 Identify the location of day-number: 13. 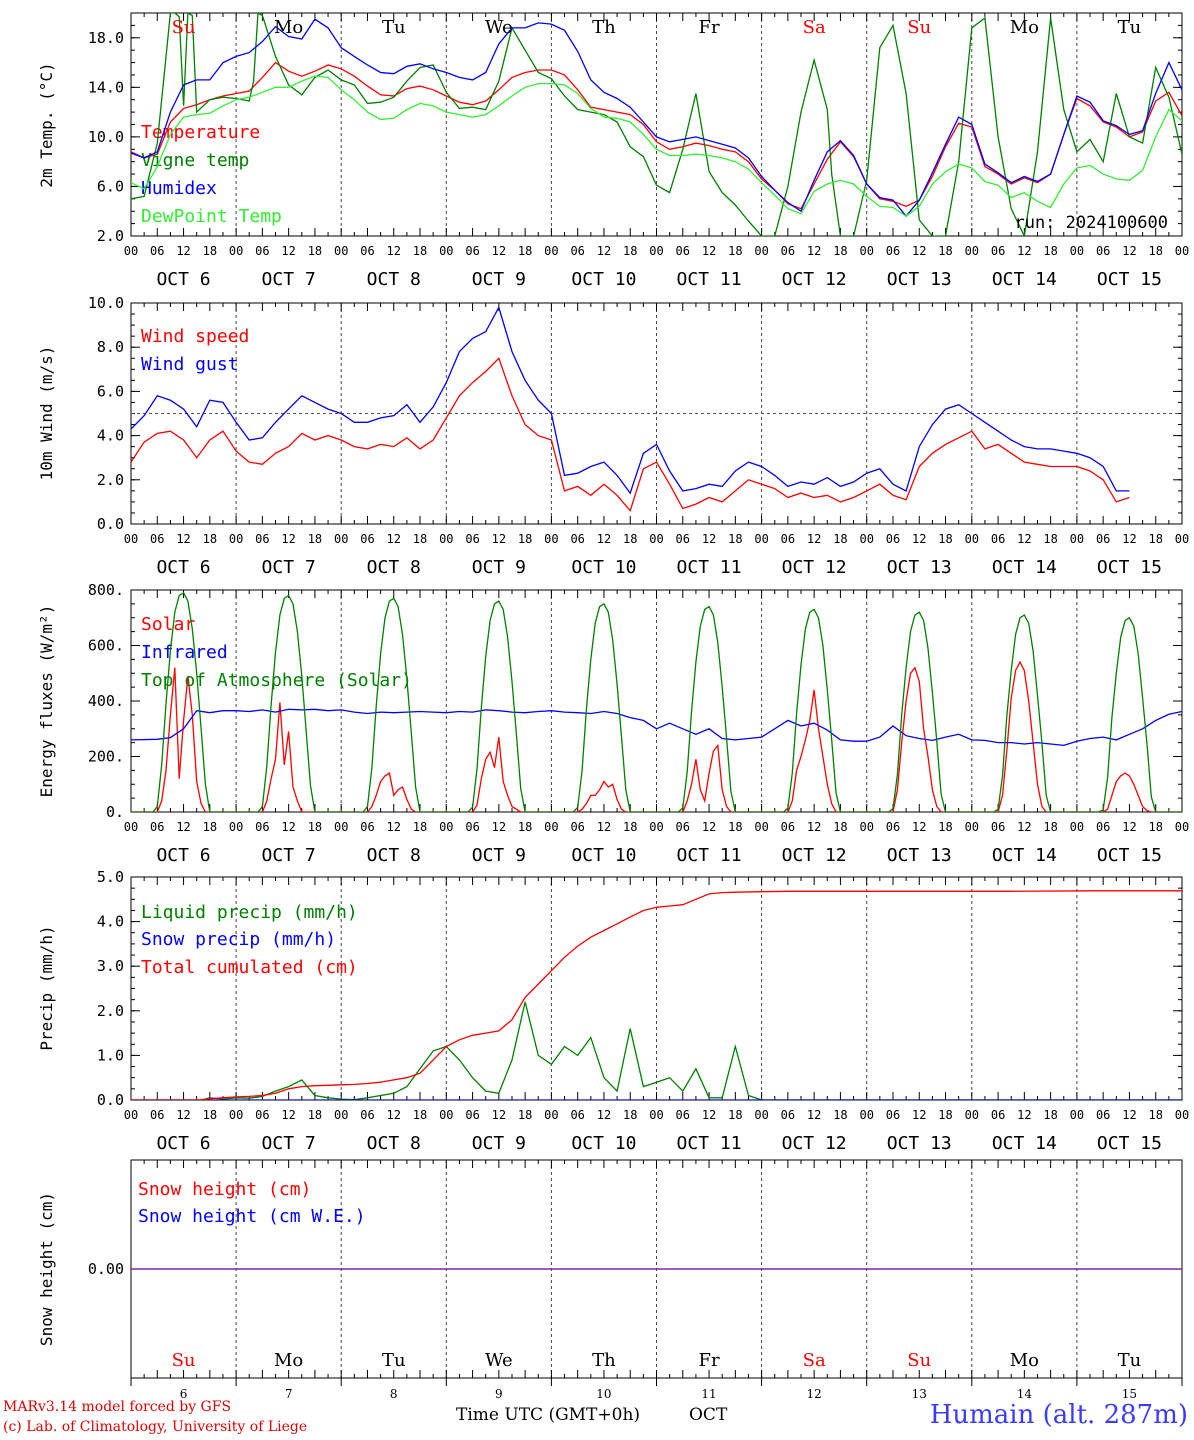
(919, 1394).